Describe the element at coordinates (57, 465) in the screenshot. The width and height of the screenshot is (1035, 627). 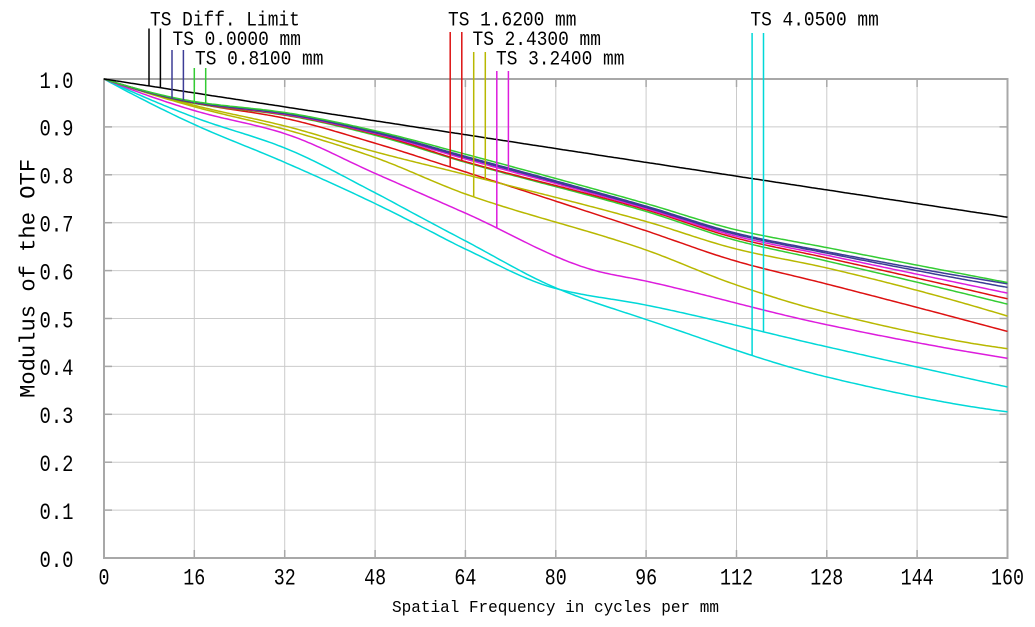
I see `svg-text: 0.2` at that location.